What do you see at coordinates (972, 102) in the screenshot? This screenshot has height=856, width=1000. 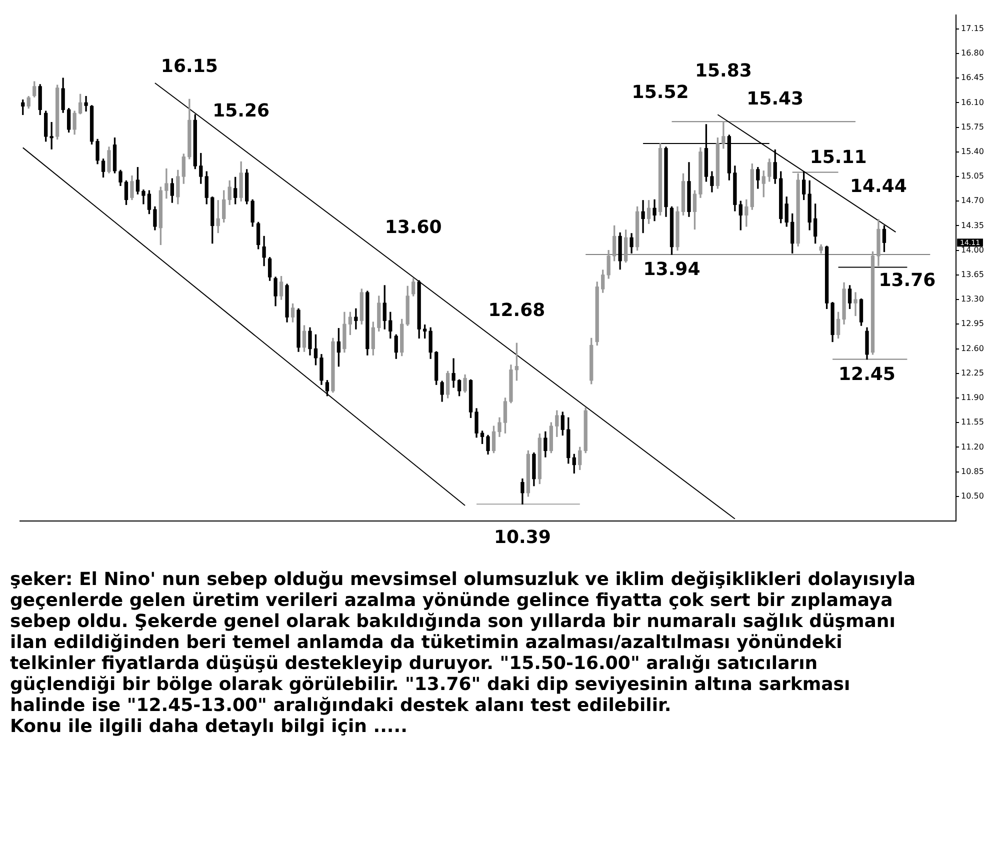 I see `y-tick-label: 16.10` at bounding box center [972, 102].